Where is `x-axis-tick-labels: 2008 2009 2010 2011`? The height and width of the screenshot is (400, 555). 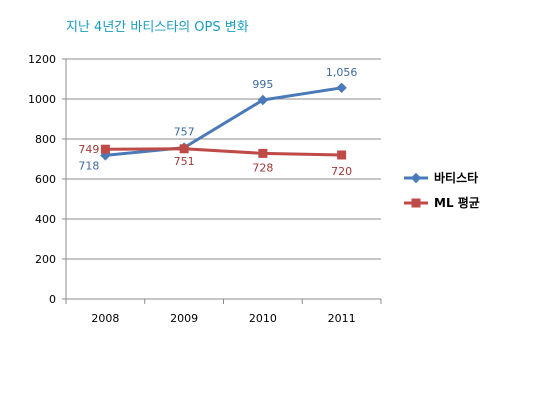
x-axis-tick-labels: 2008 2009 2010 2011 is located at coordinates (223, 318).